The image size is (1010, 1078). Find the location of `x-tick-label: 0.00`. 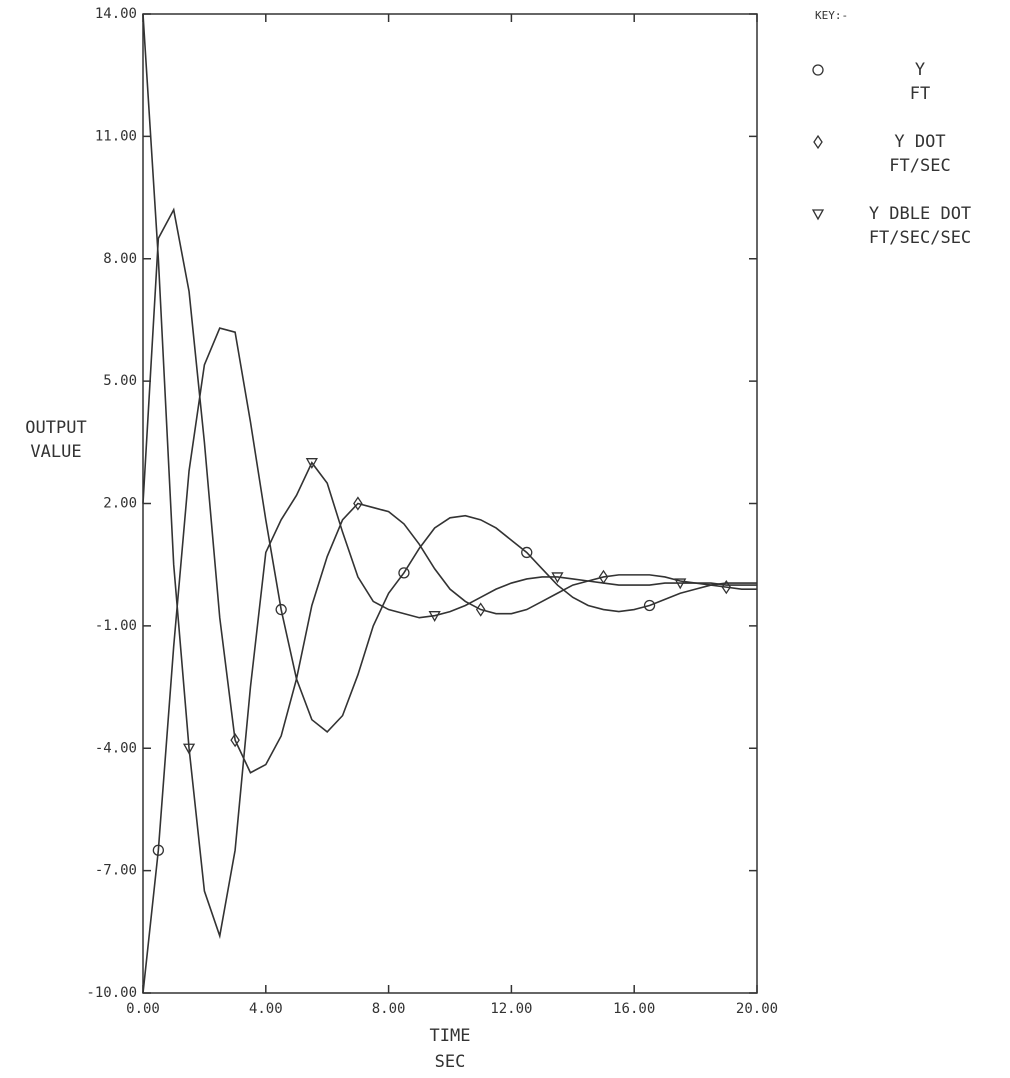

x-tick-label: 0.00 is located at coordinates (143, 1009).